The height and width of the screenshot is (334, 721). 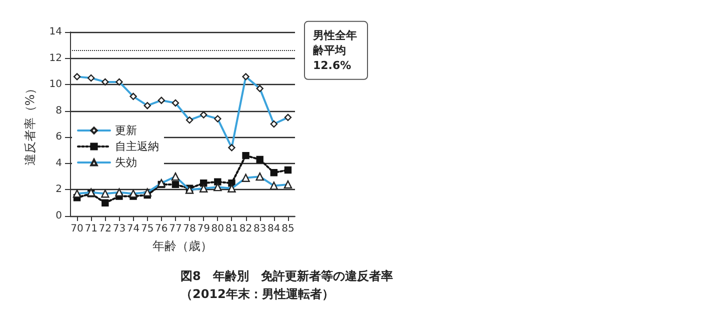 What do you see at coordinates (334, 50) in the screenshot?
I see `ref-line-label: 男性全年齢平均12.6%` at bounding box center [334, 50].